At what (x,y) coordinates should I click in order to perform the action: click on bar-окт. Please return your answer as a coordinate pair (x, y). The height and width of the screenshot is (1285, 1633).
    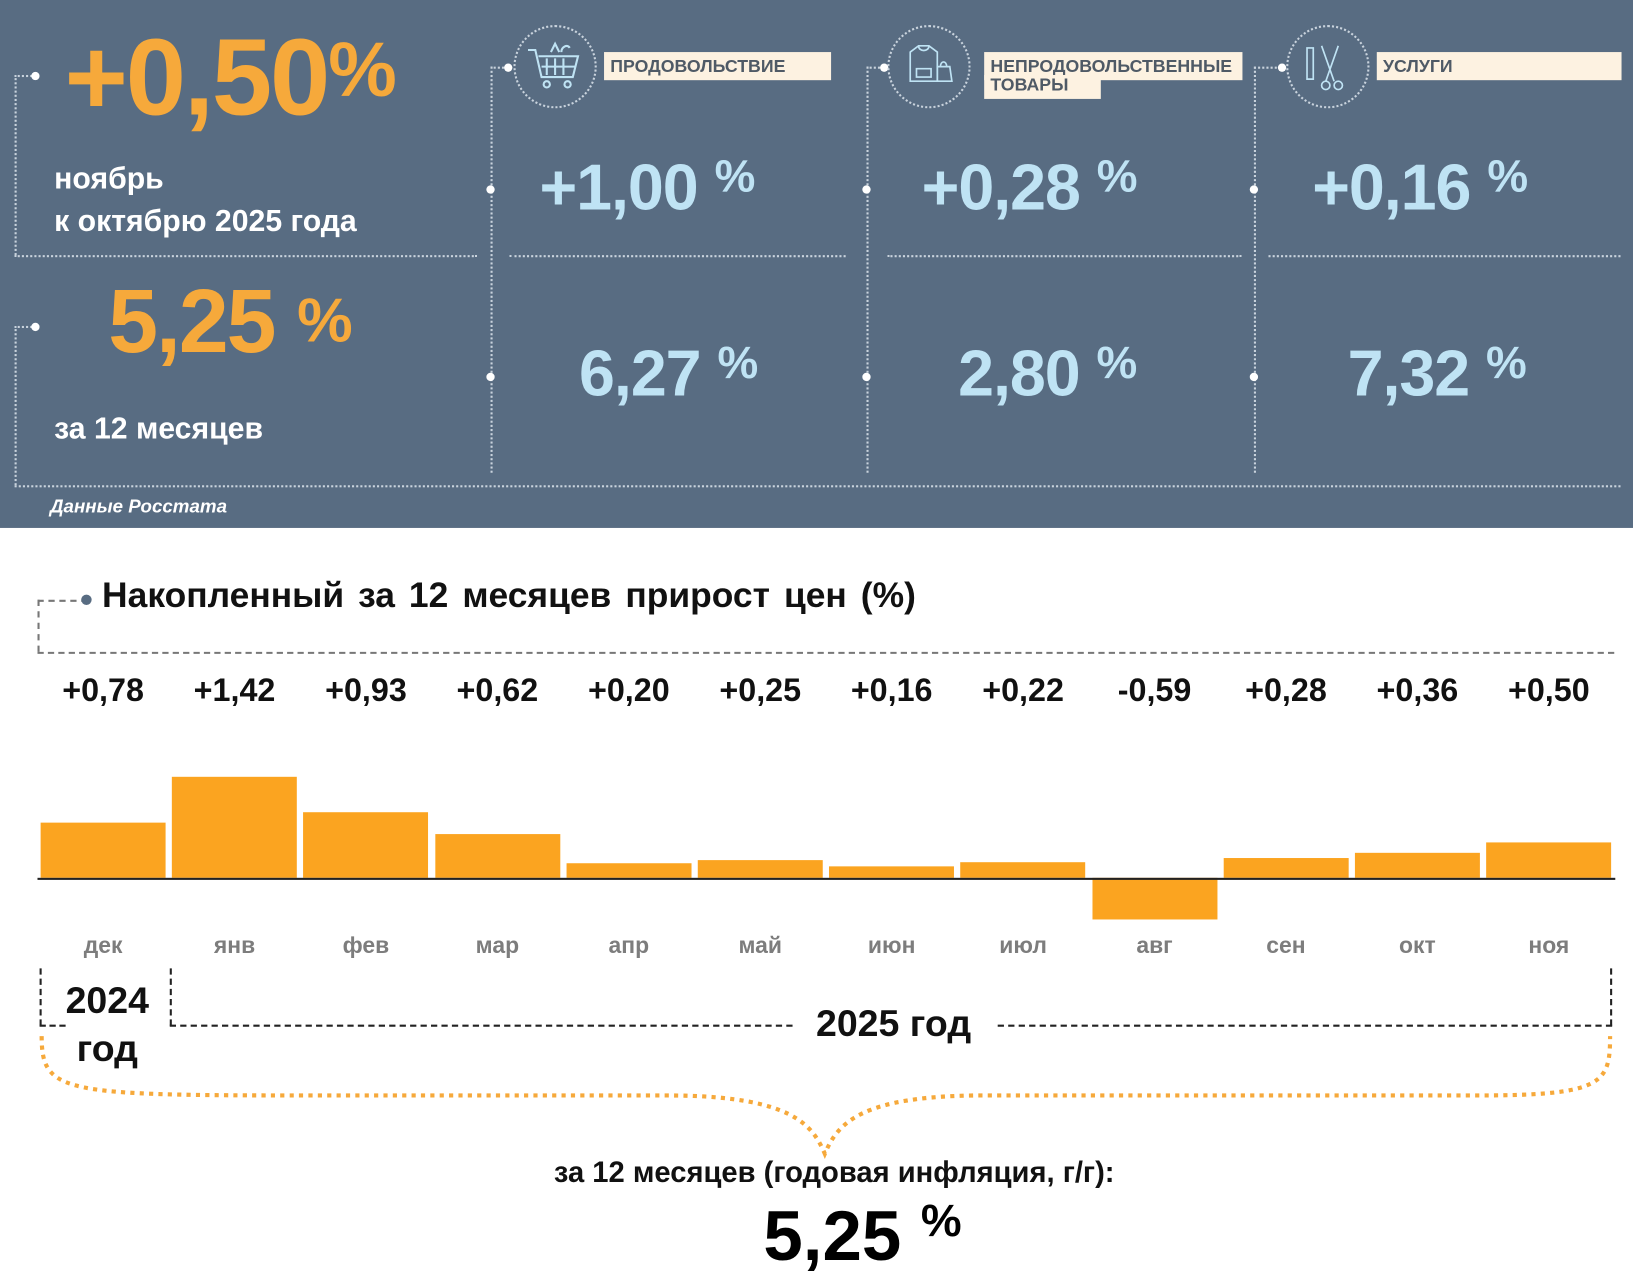
    Looking at the image, I should click on (1417, 865).